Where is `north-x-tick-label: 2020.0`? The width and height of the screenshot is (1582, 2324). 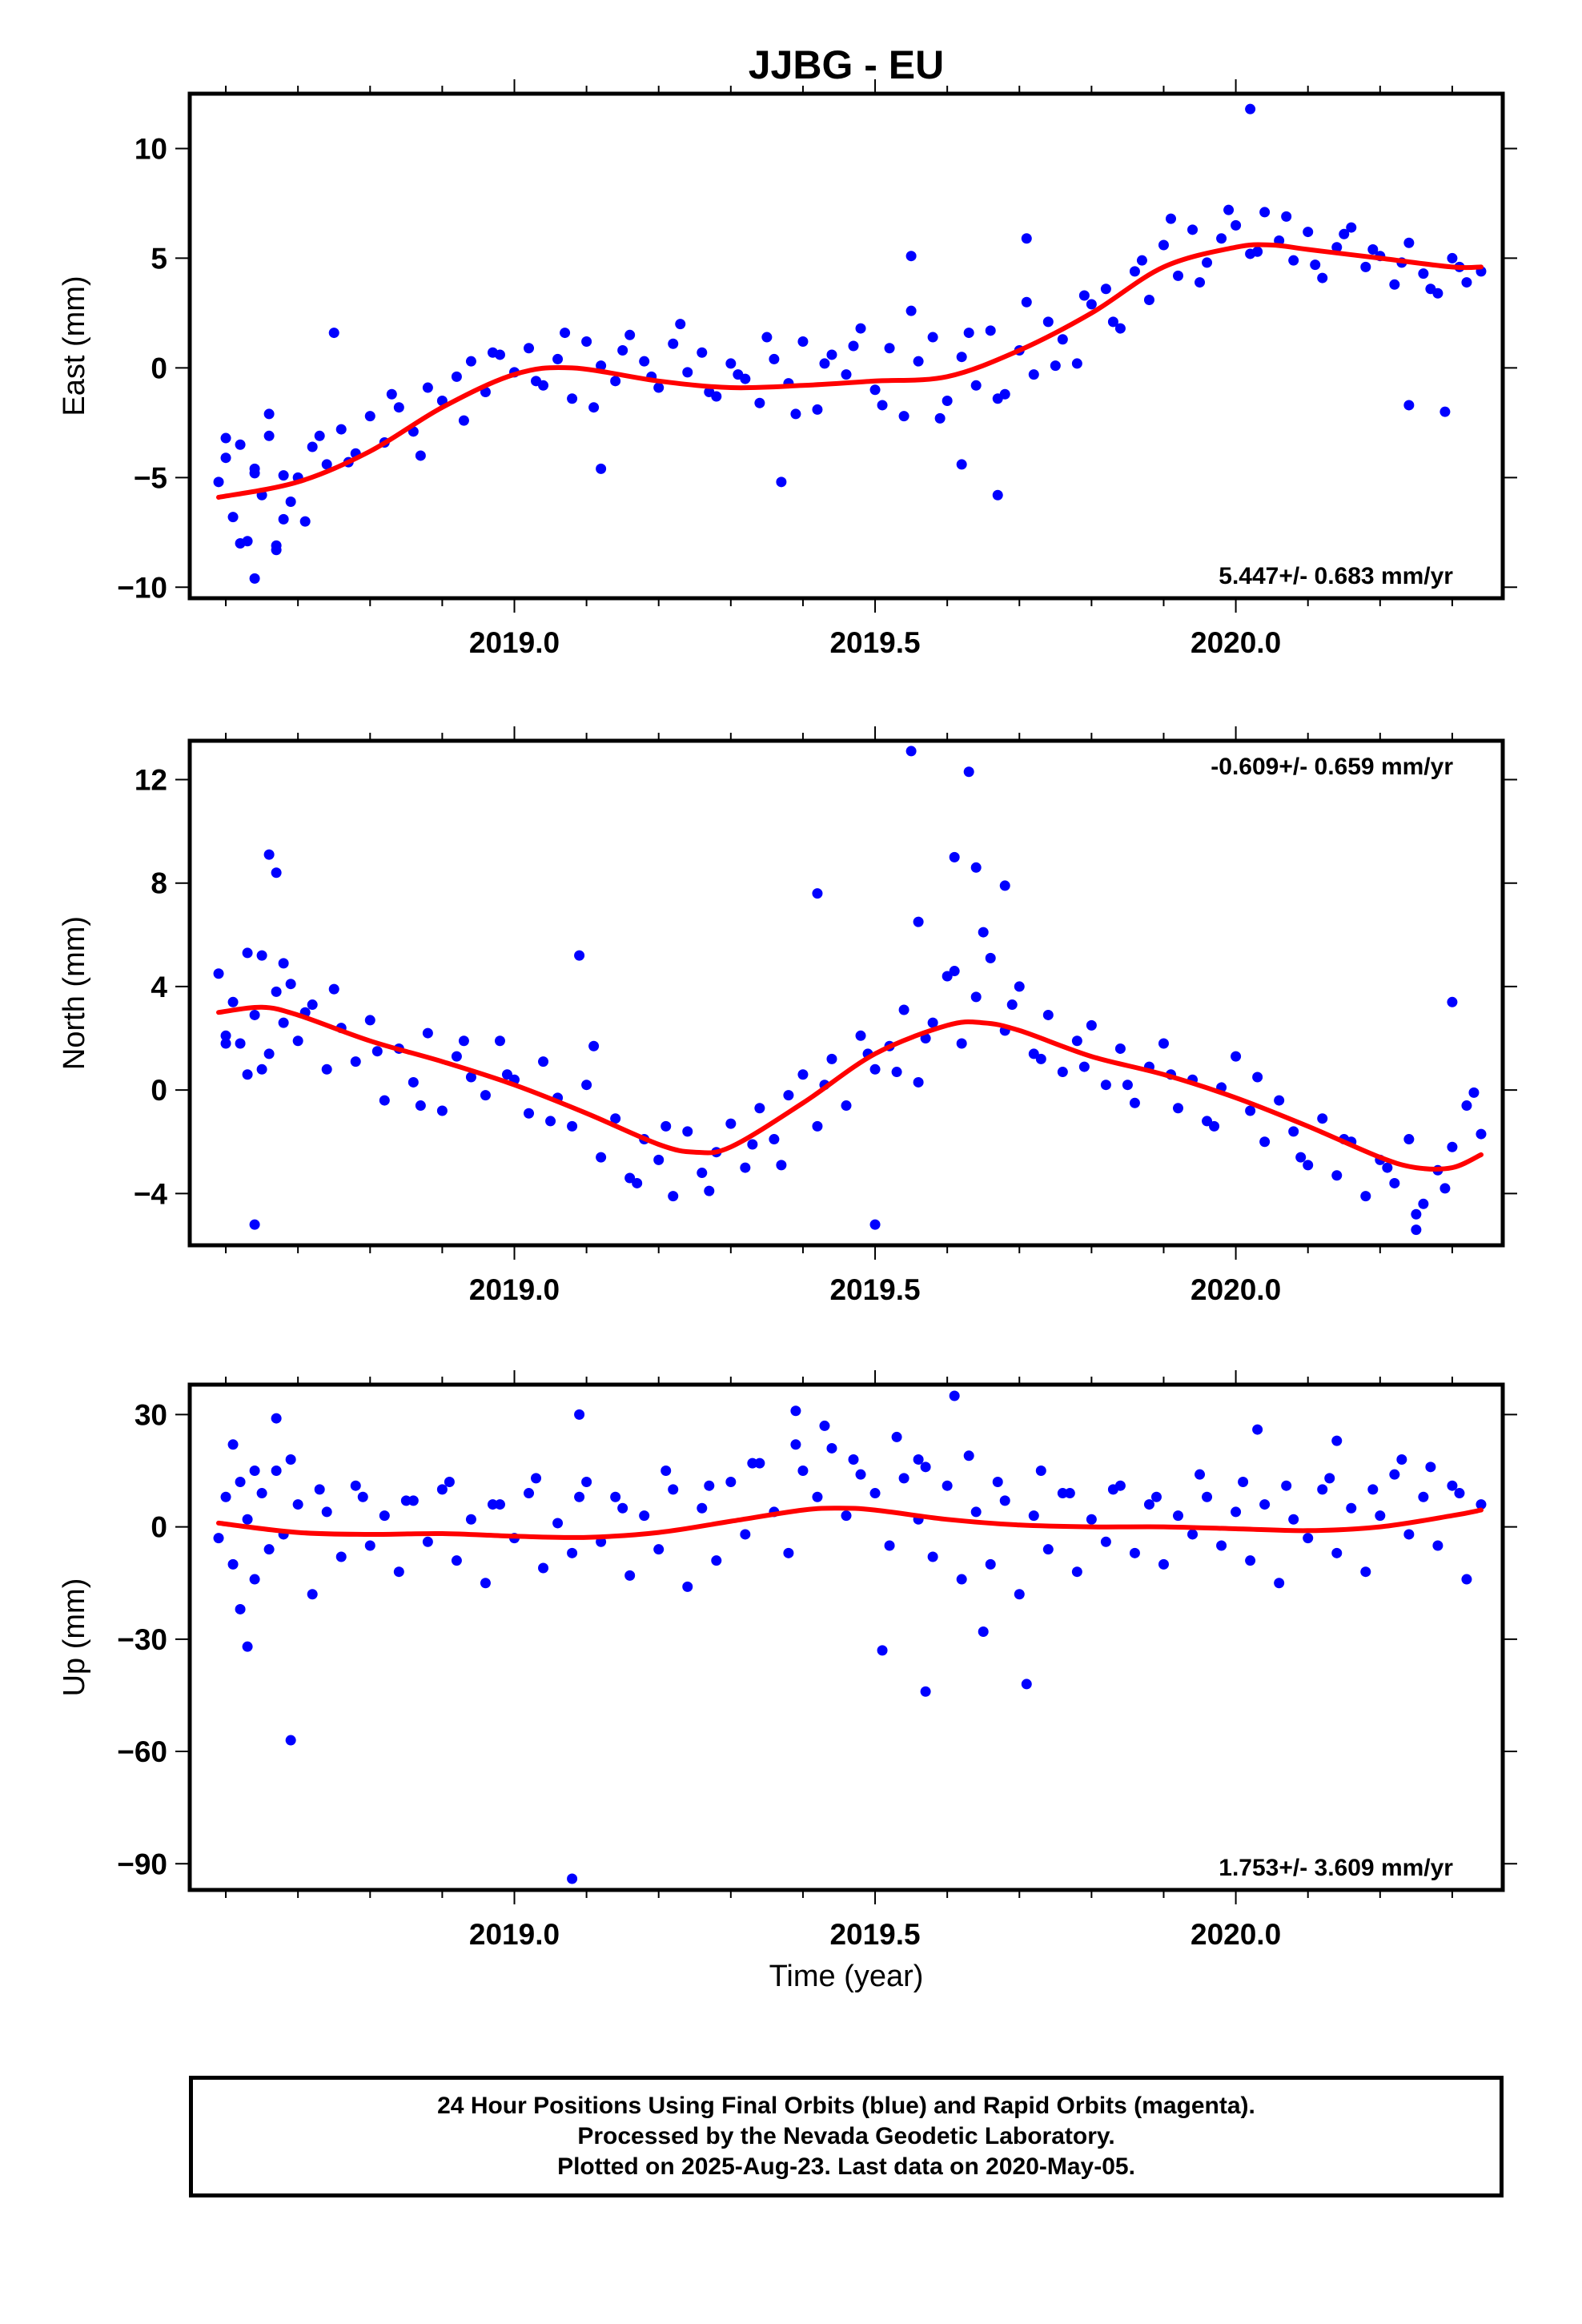
north-x-tick-label: 2020.0 is located at coordinates (1236, 1289).